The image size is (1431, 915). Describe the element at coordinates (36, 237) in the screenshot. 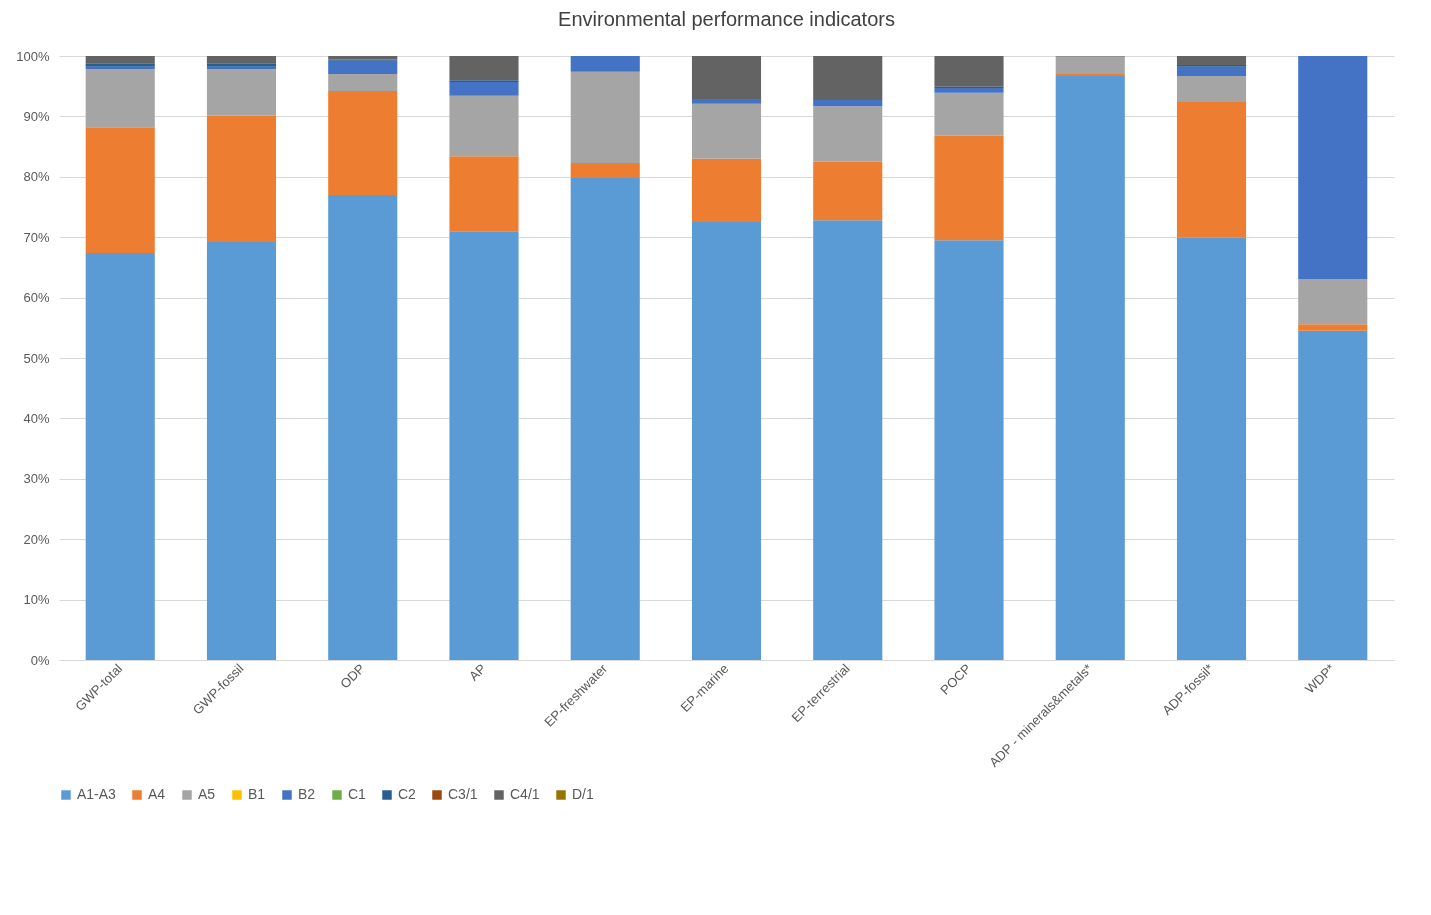

I see `y-tick-label: 70%` at that location.